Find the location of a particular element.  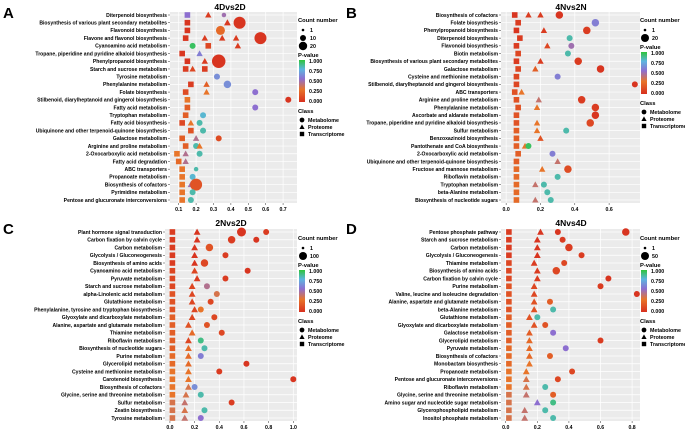

proteome-legend-marker is located at coordinates (644, 118).